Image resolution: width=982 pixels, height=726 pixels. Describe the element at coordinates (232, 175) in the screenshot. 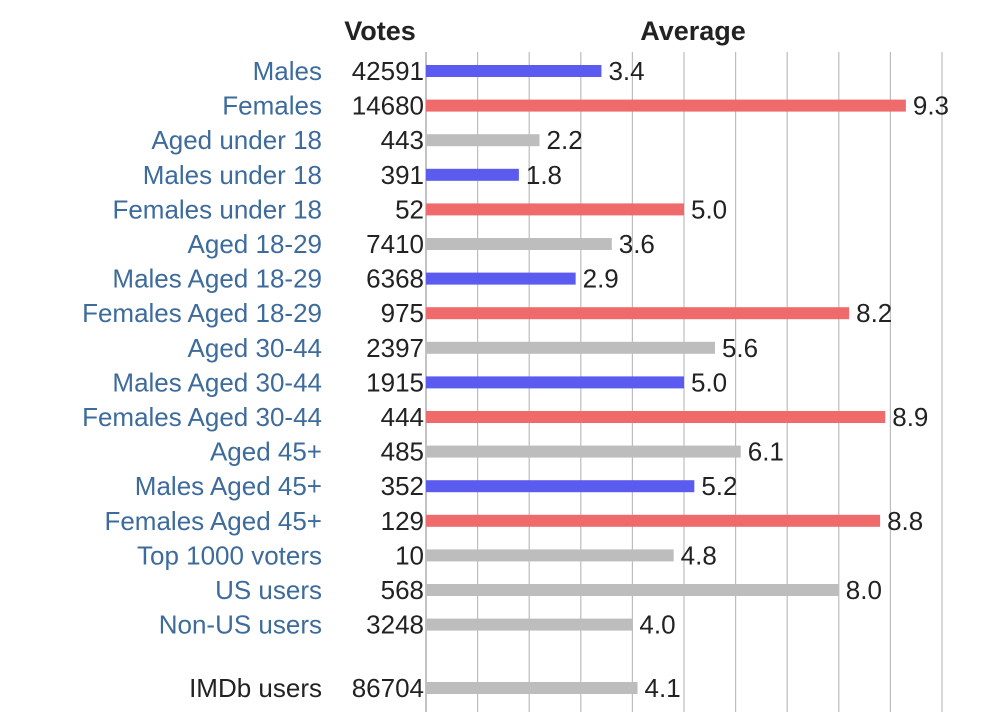

I see `category-label: Males under 18` at that location.